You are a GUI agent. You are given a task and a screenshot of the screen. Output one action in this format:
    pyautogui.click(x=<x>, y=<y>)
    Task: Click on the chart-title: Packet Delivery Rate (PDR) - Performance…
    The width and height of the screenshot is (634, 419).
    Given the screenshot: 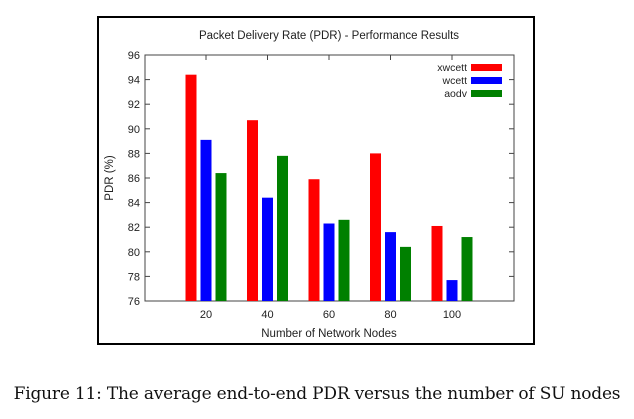 What is the action you would take?
    pyautogui.click(x=329, y=36)
    